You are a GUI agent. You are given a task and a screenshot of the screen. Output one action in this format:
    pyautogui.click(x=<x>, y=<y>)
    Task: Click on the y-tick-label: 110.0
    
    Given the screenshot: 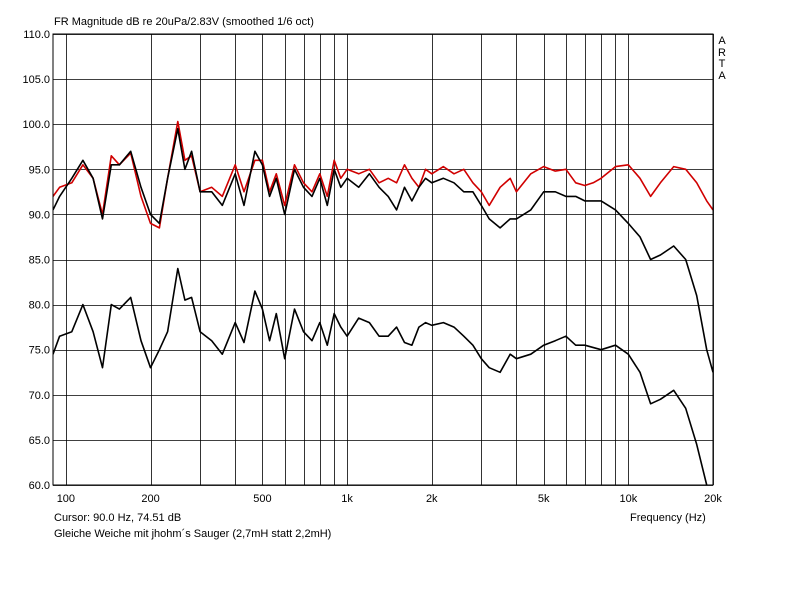 What is the action you would take?
    pyautogui.click(x=36, y=35)
    